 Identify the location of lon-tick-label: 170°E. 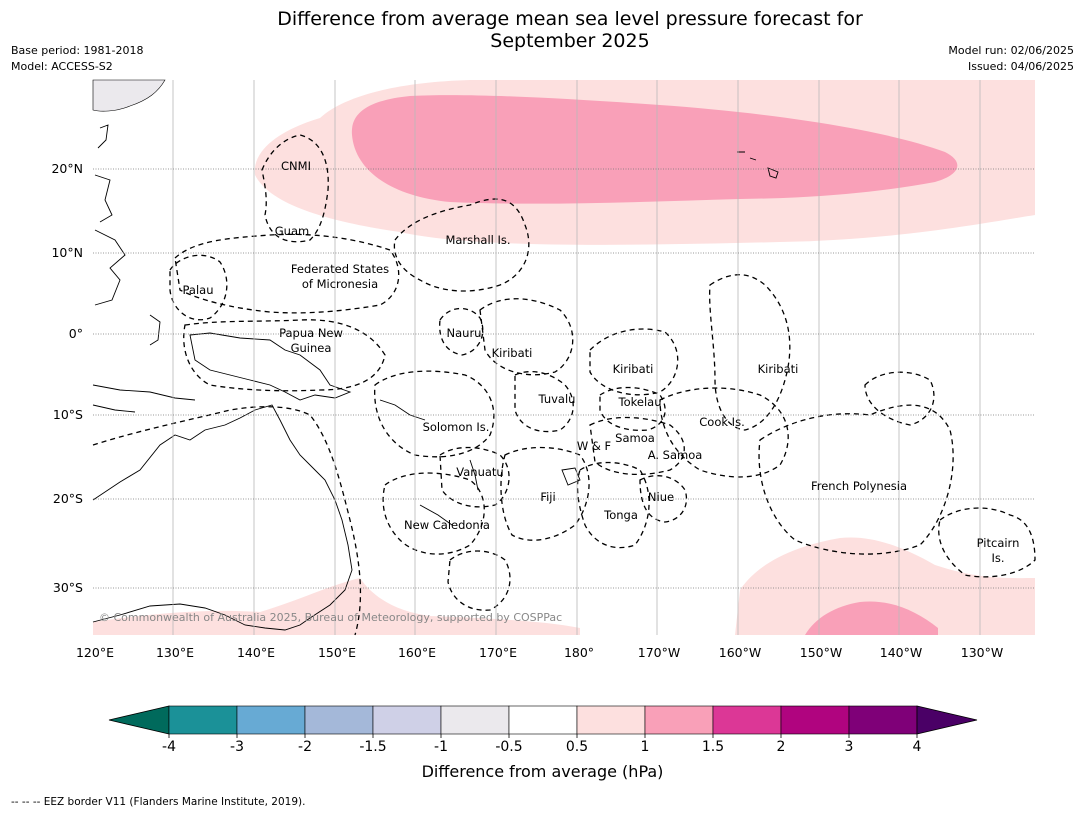
(498, 652).